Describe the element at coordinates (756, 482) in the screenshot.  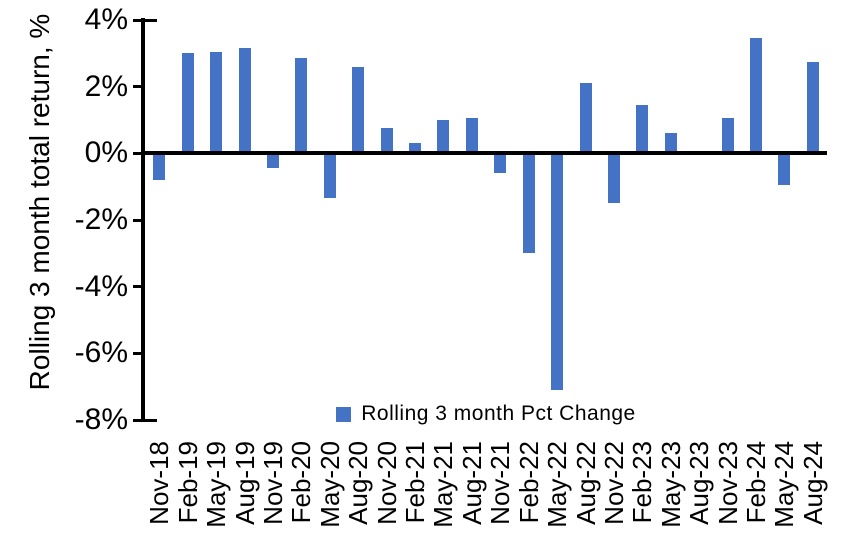
I see `x-tick-label: Feb-24` at that location.